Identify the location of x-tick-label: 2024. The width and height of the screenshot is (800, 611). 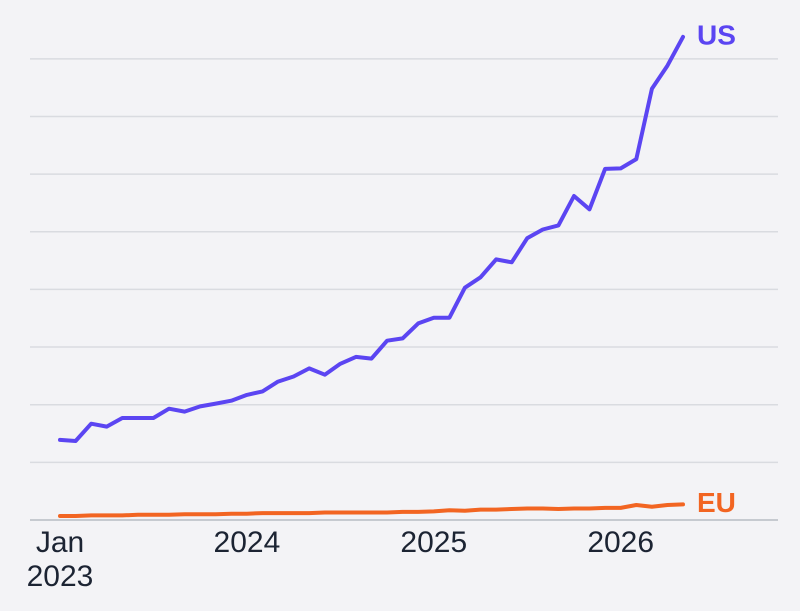
(247, 542).